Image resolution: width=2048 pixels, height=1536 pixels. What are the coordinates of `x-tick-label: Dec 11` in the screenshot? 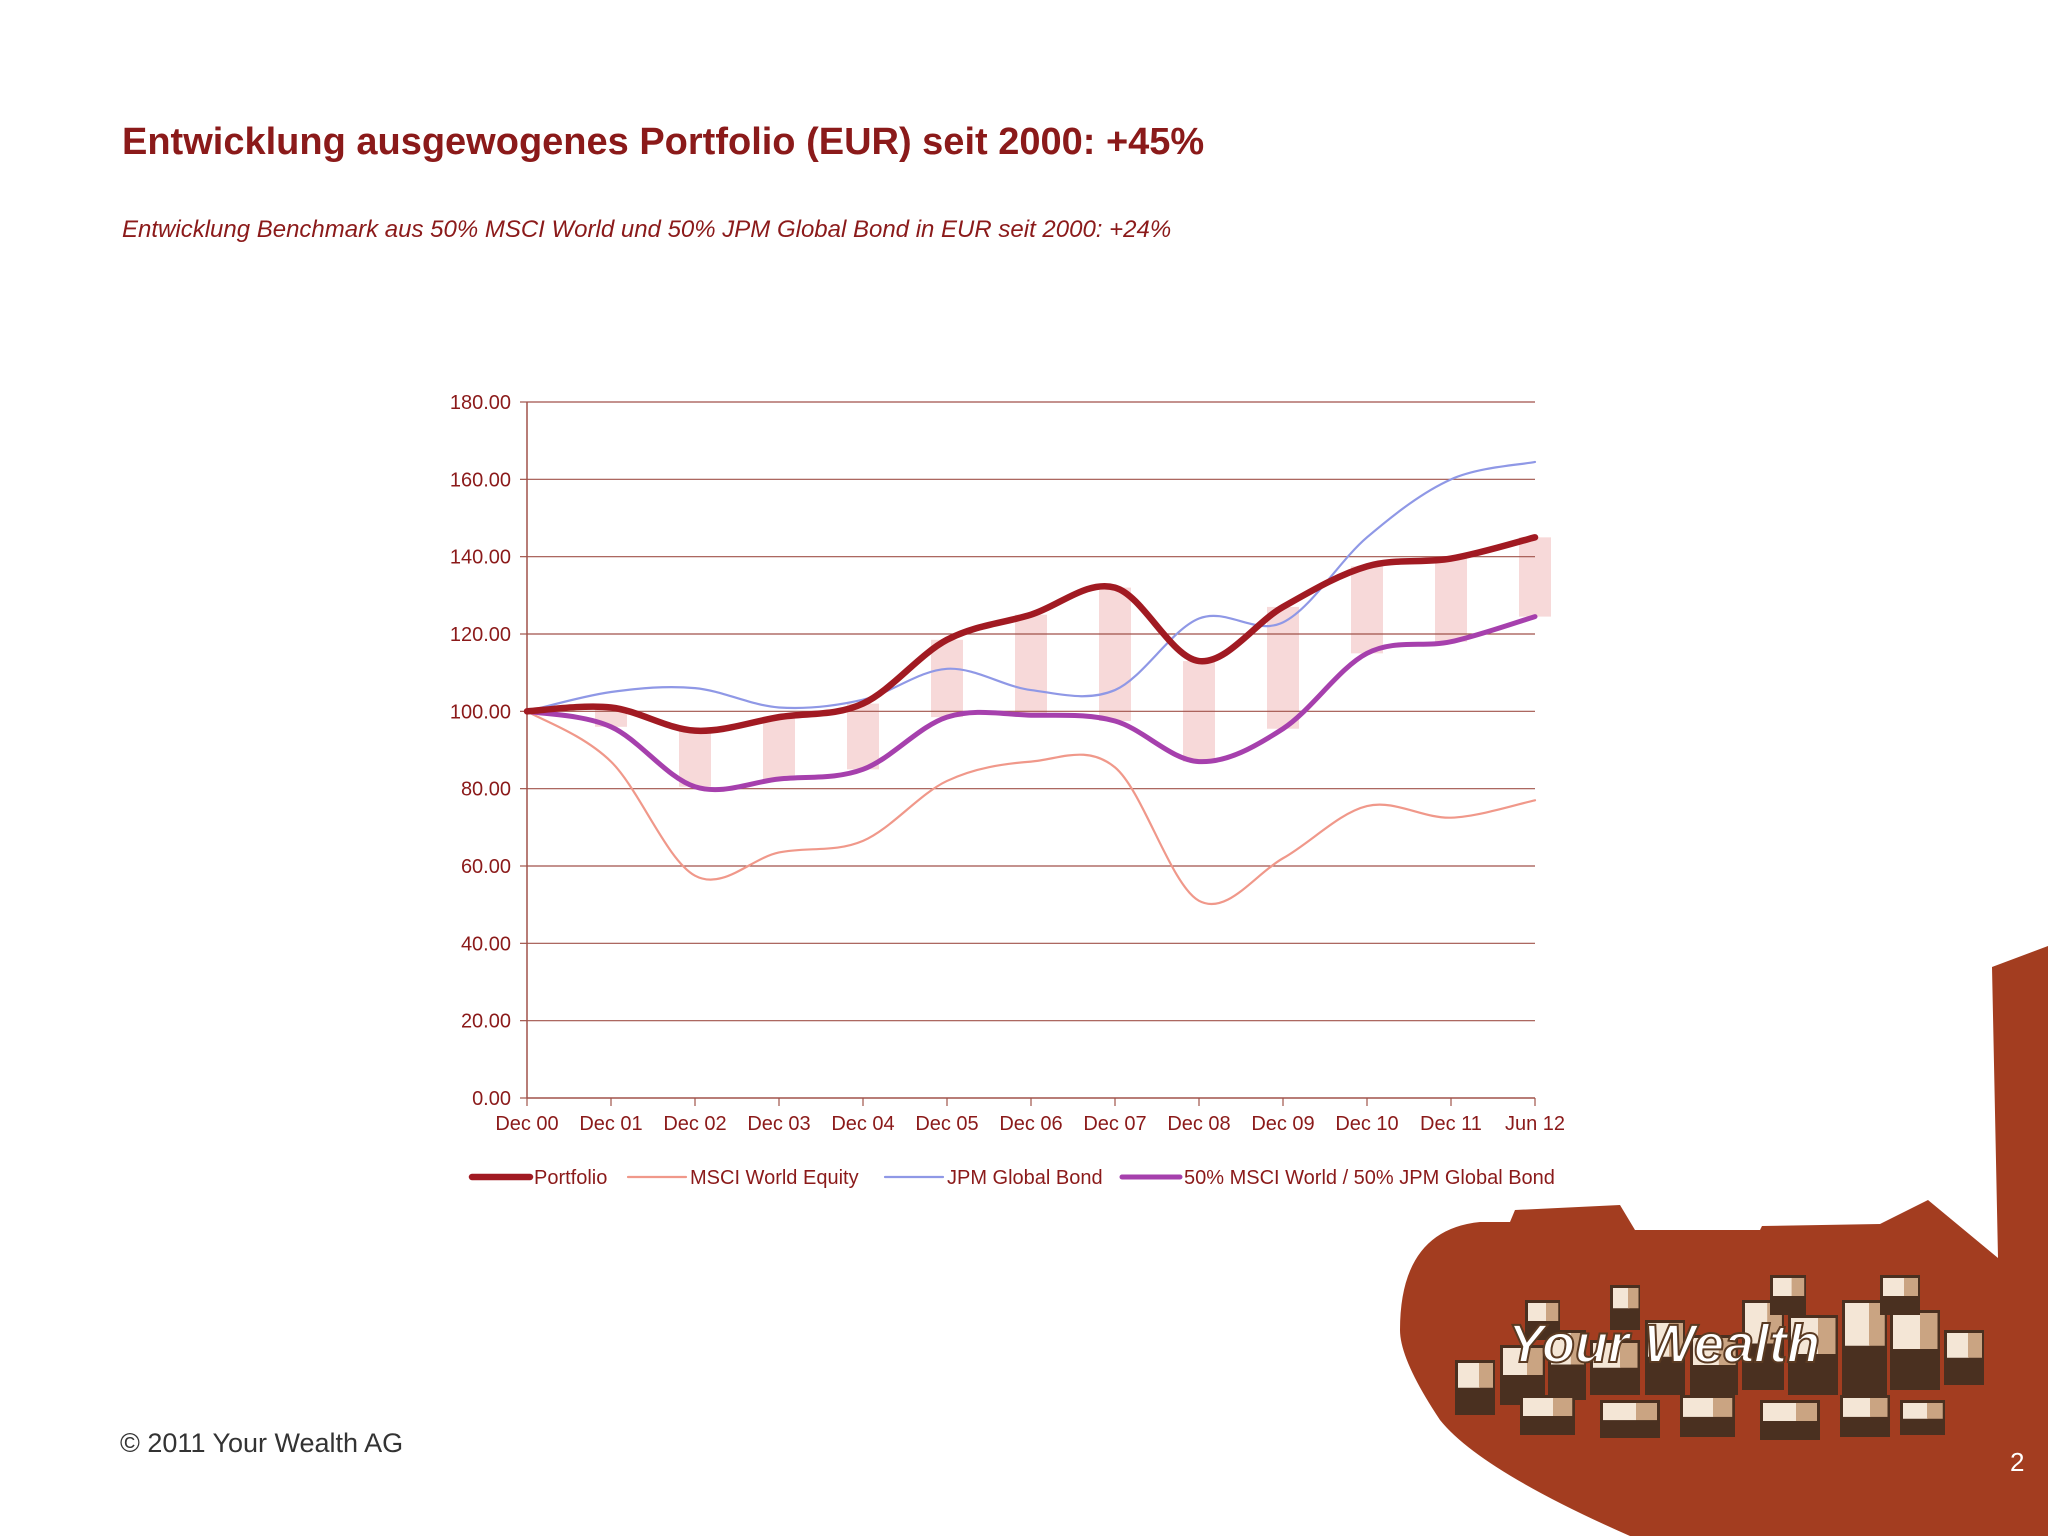 It's located at (1451, 1124).